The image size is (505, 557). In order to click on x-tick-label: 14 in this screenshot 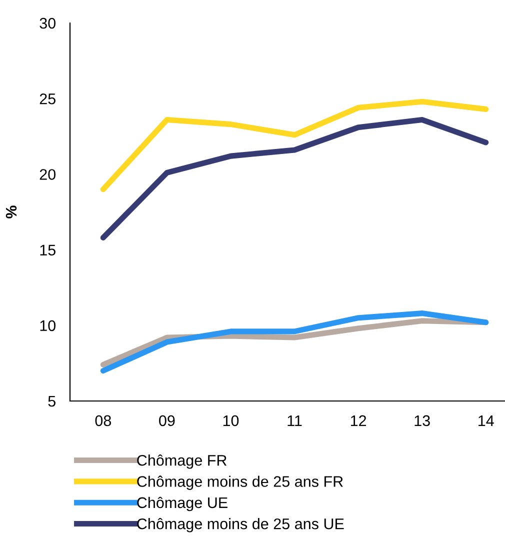, I will do `click(486, 420)`.